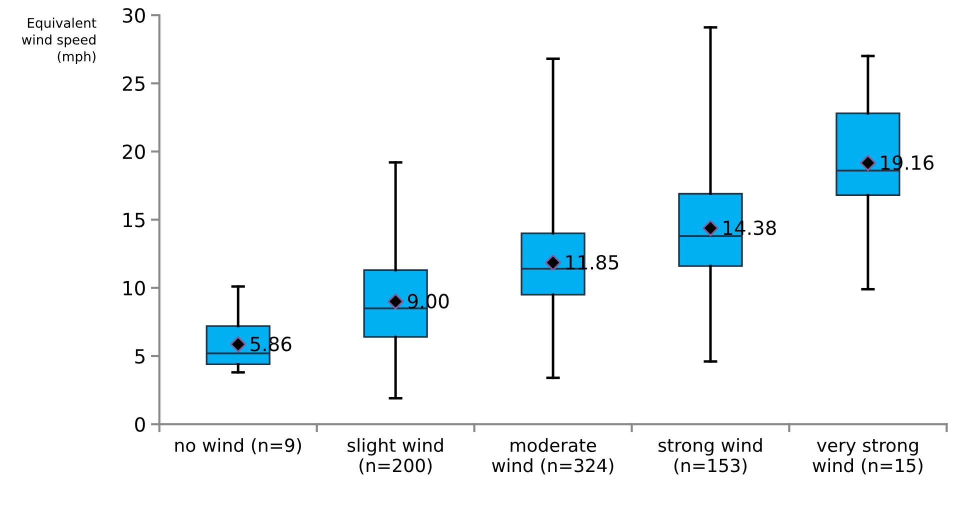 The height and width of the screenshot is (505, 966). Describe the element at coordinates (553, 456) in the screenshot. I see `x-tick-label: moderate wind (n=324)` at that location.